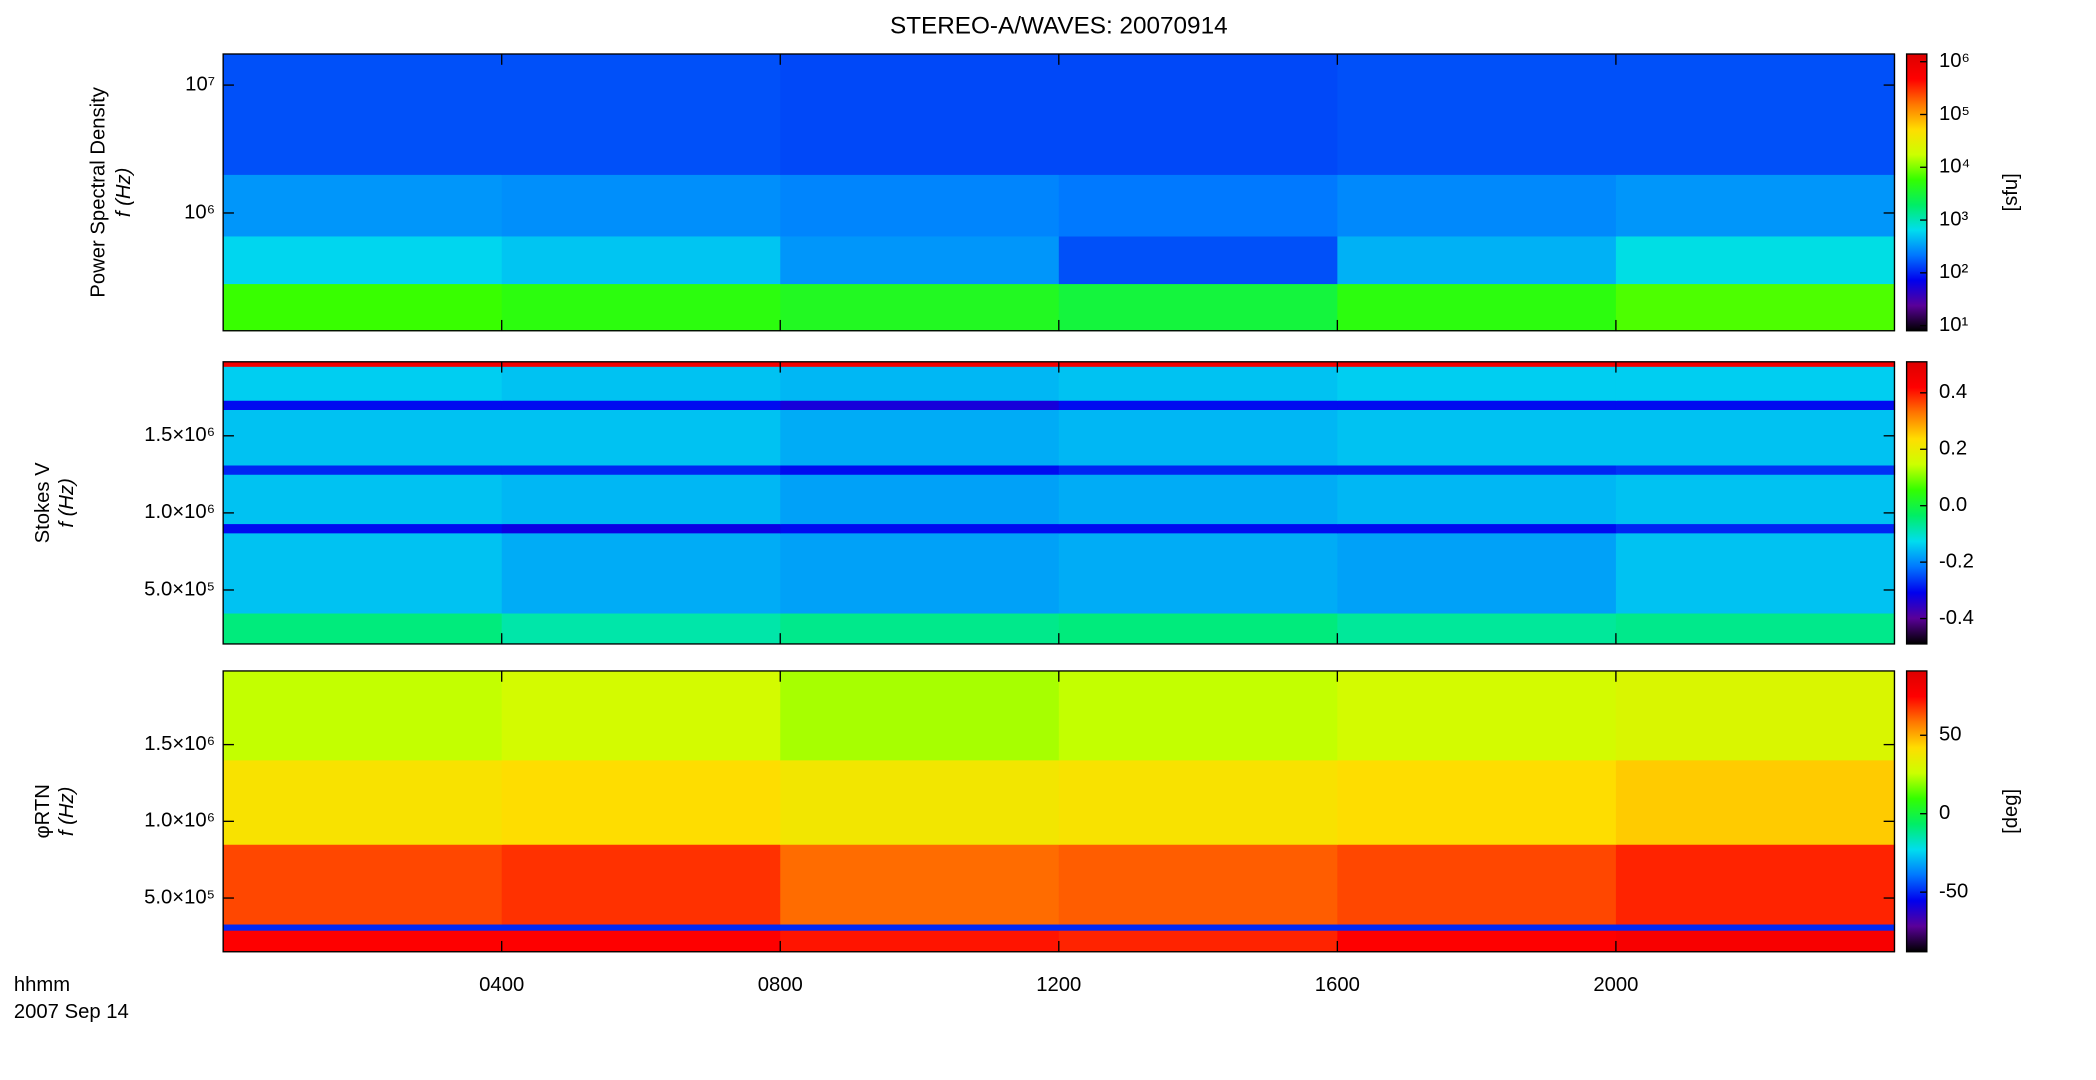  Describe the element at coordinates (1058, 985) in the screenshot. I see `x-tick-label: 1200` at that location.